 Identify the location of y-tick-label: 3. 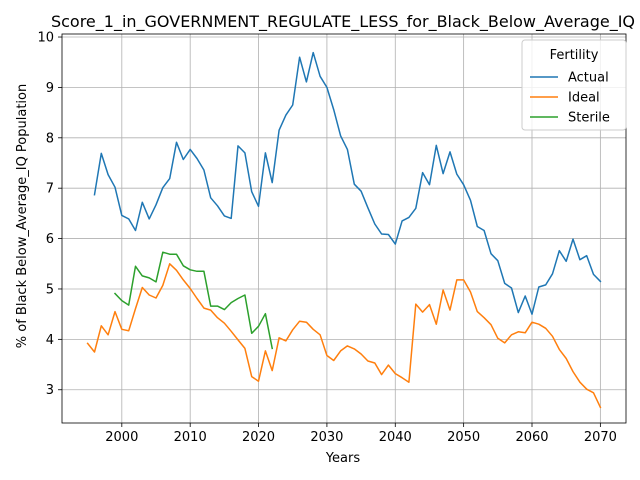
(50, 390).